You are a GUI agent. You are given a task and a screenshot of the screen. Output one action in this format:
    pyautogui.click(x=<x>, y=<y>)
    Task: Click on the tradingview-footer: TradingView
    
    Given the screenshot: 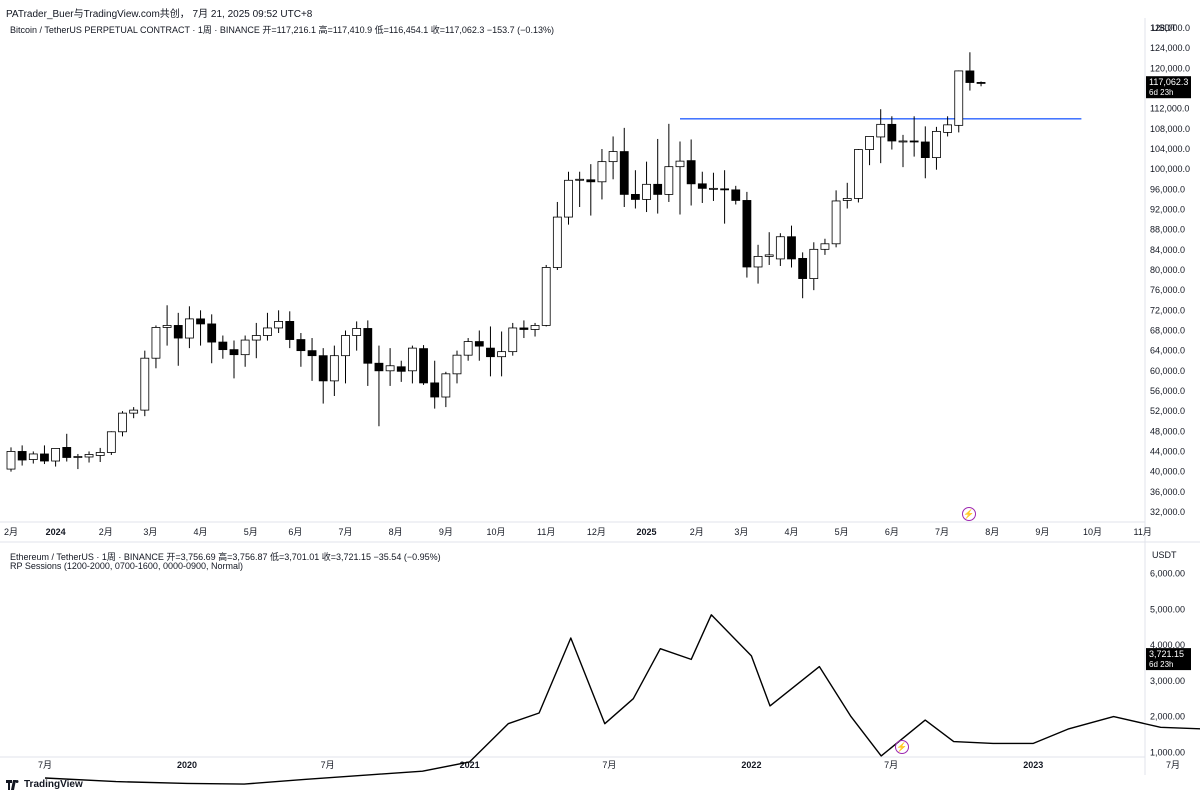 What is the action you would take?
    pyautogui.click(x=44, y=784)
    